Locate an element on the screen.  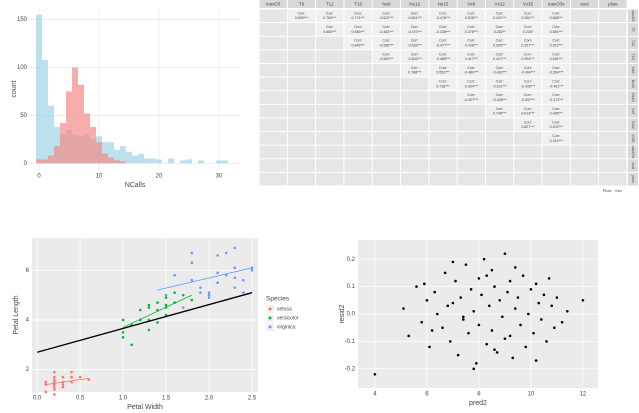
corr-value: -0.373*** is located at coordinates (556, 100).